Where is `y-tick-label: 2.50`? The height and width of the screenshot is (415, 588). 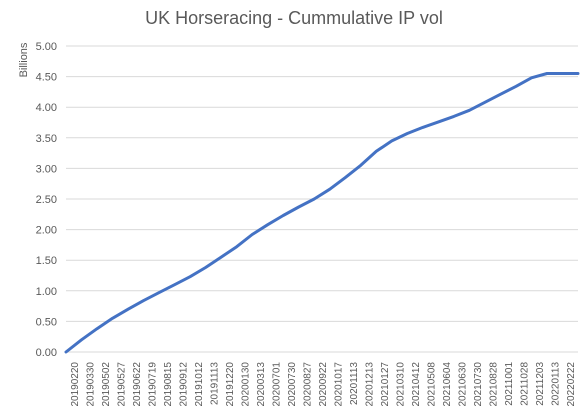
y-tick-label: 2.50 is located at coordinates (46, 200).